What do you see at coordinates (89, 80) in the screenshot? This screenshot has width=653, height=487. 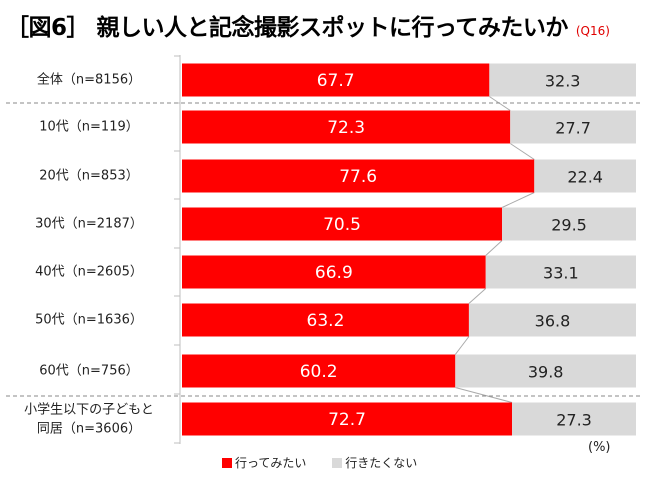 I see `category-label: 全体（n=8156）` at bounding box center [89, 80].